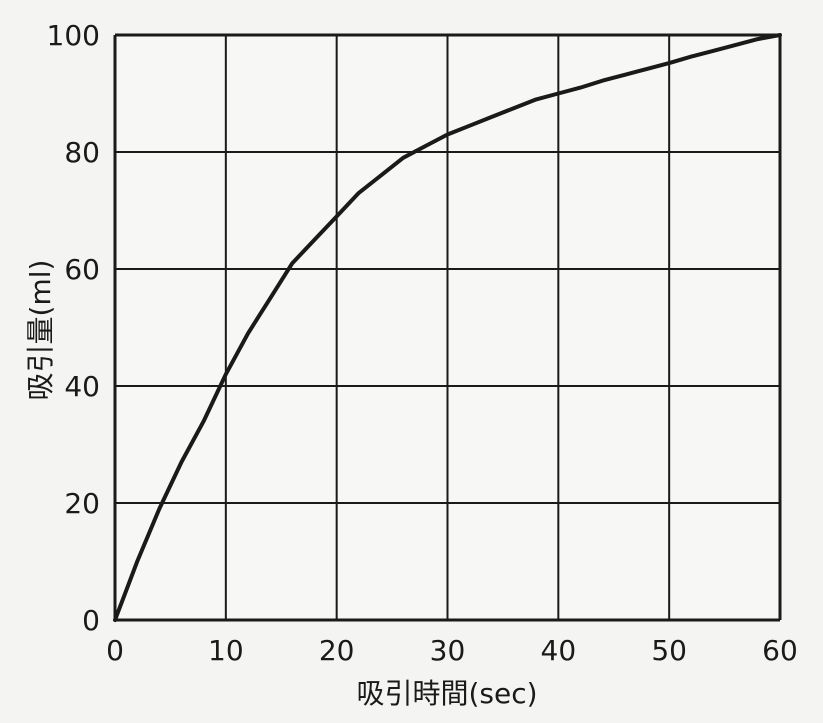  Describe the element at coordinates (226, 650) in the screenshot. I see `x-tick-label: 10` at that location.